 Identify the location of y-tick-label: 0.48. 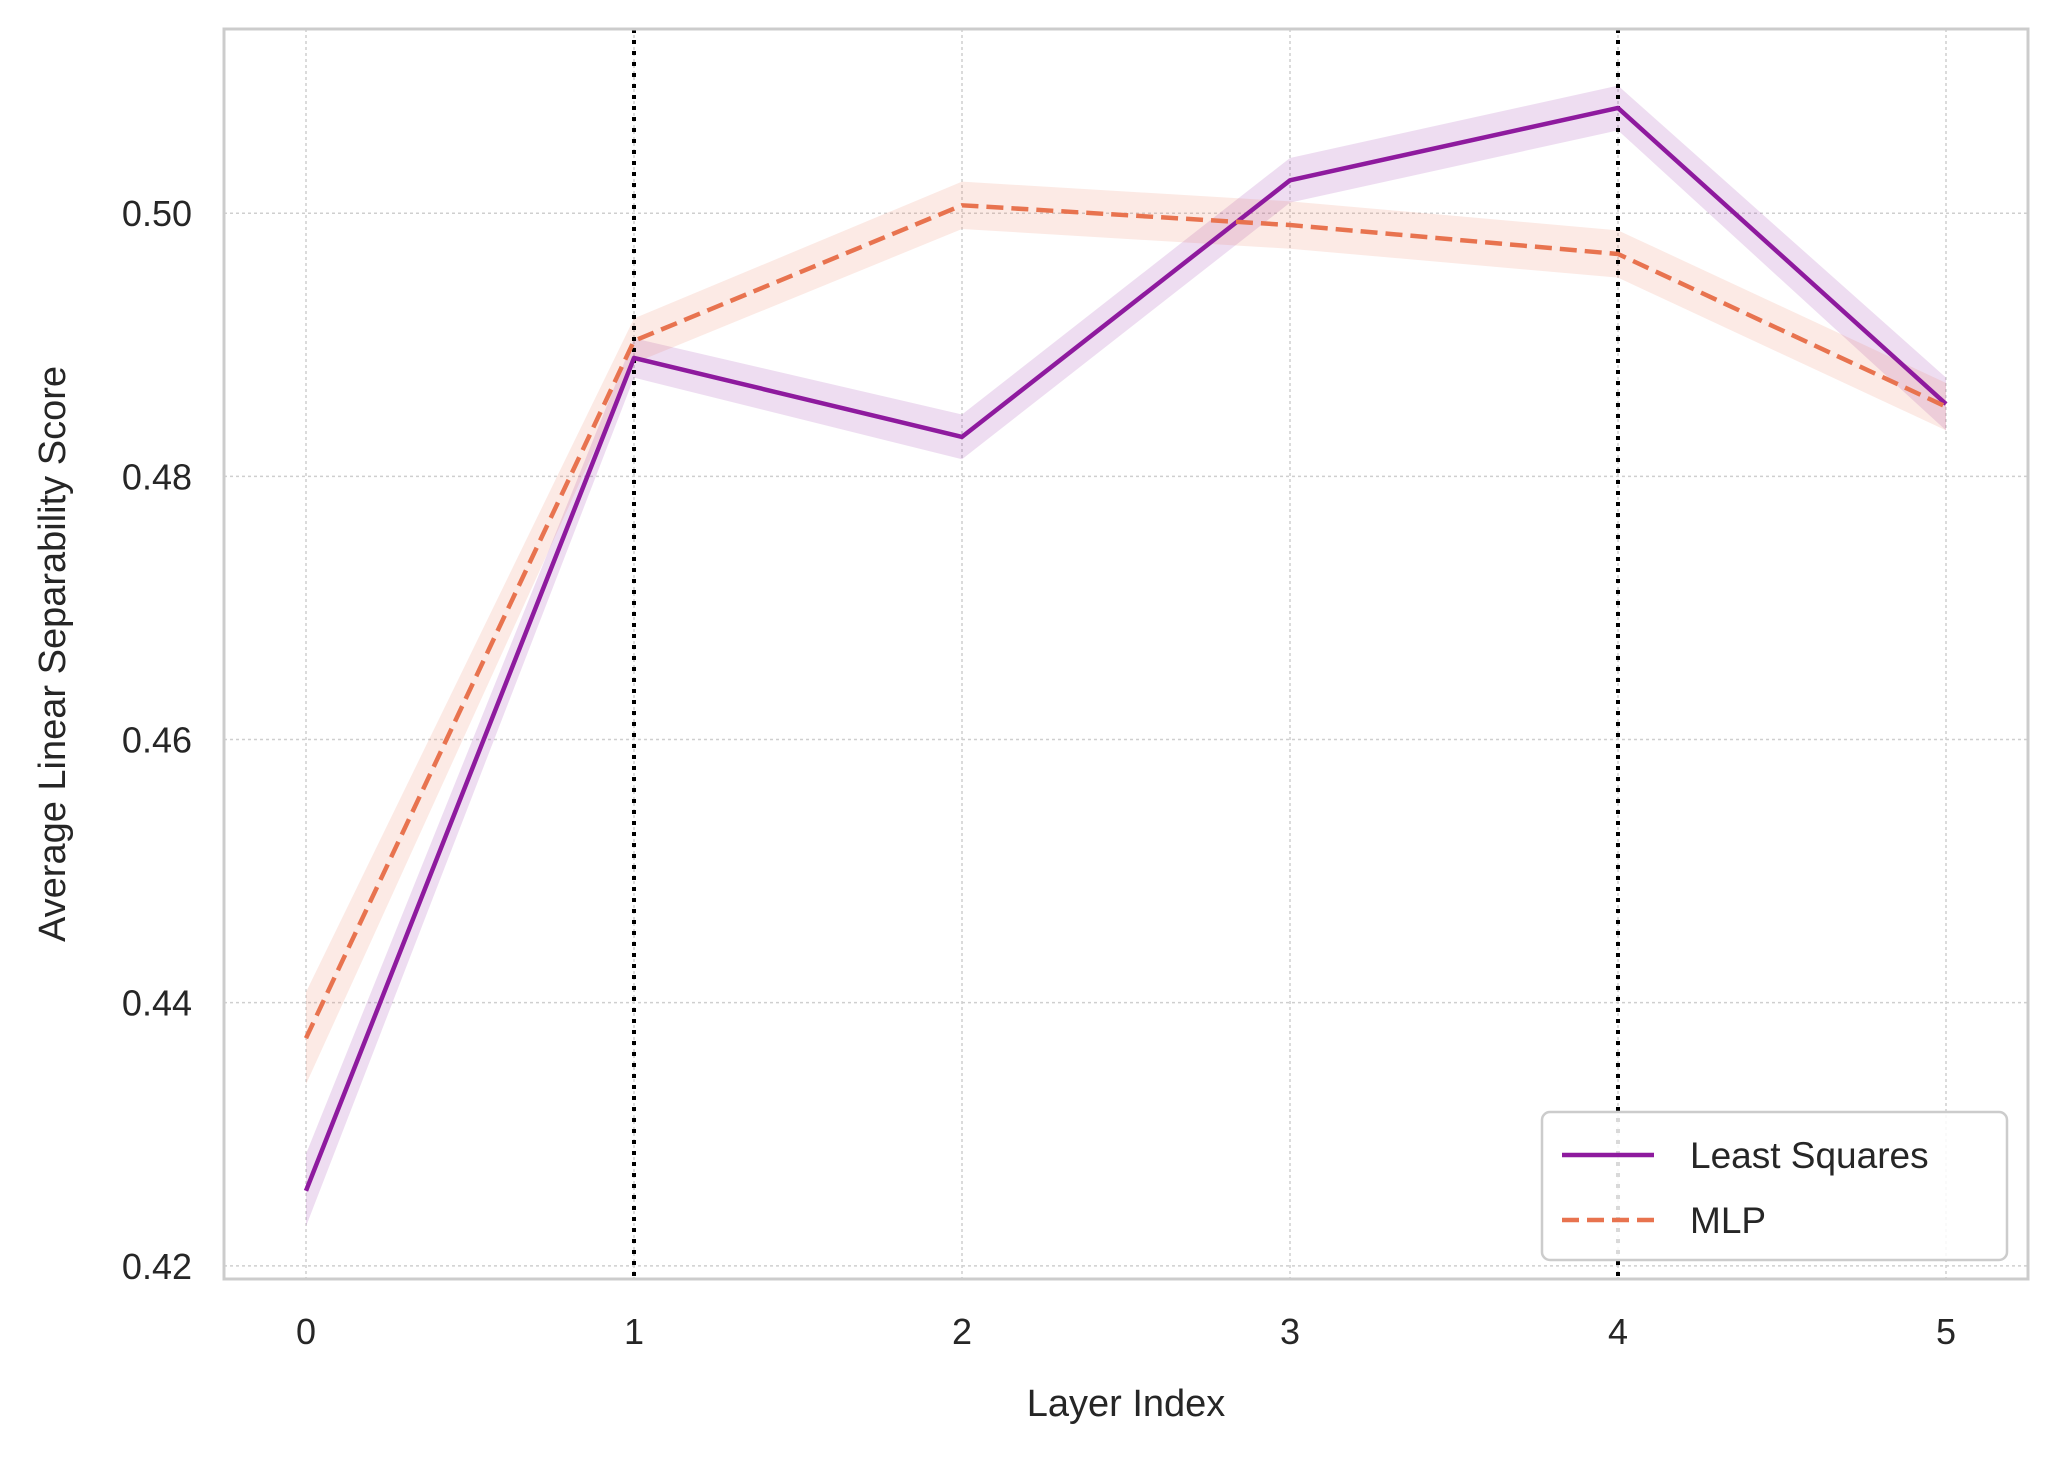
(157, 476).